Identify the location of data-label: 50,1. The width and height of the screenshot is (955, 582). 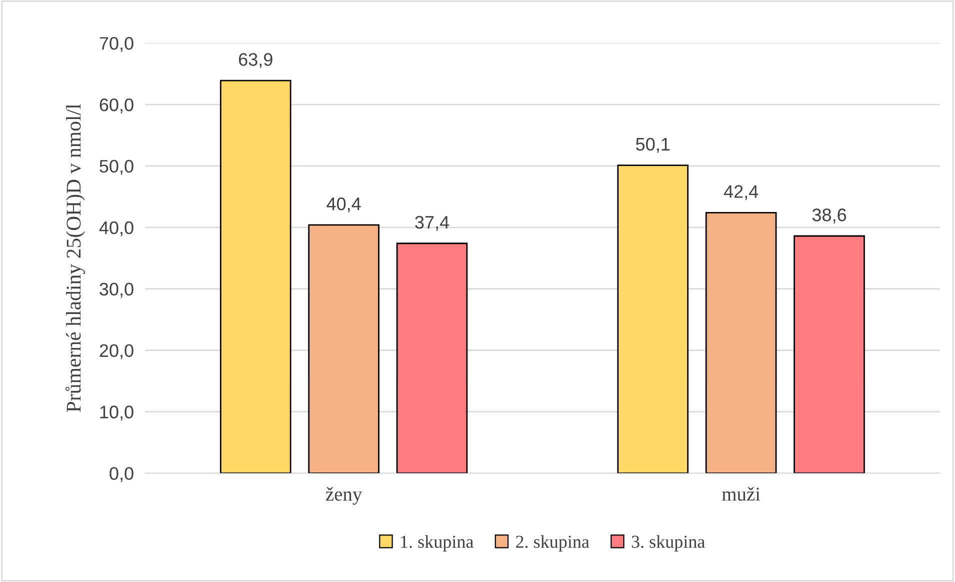
(653, 145).